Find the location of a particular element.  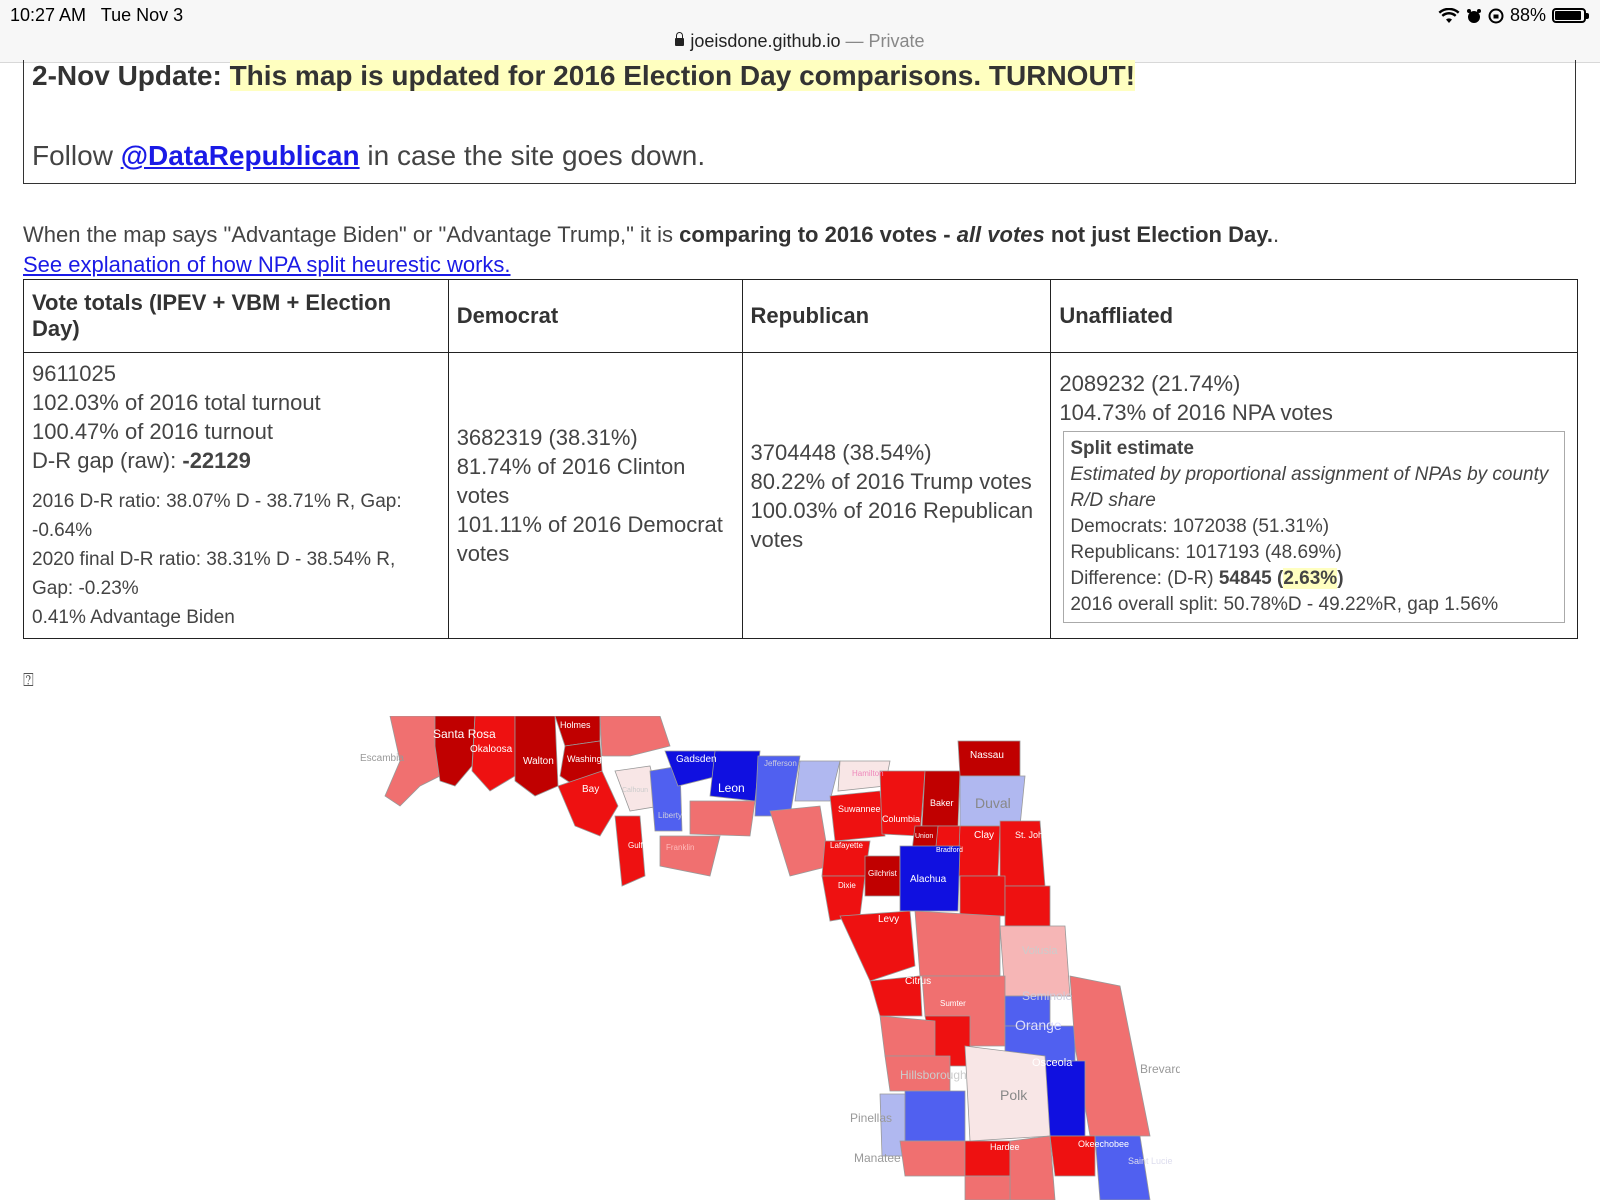

county-label: Liberty is located at coordinates (670, 815).